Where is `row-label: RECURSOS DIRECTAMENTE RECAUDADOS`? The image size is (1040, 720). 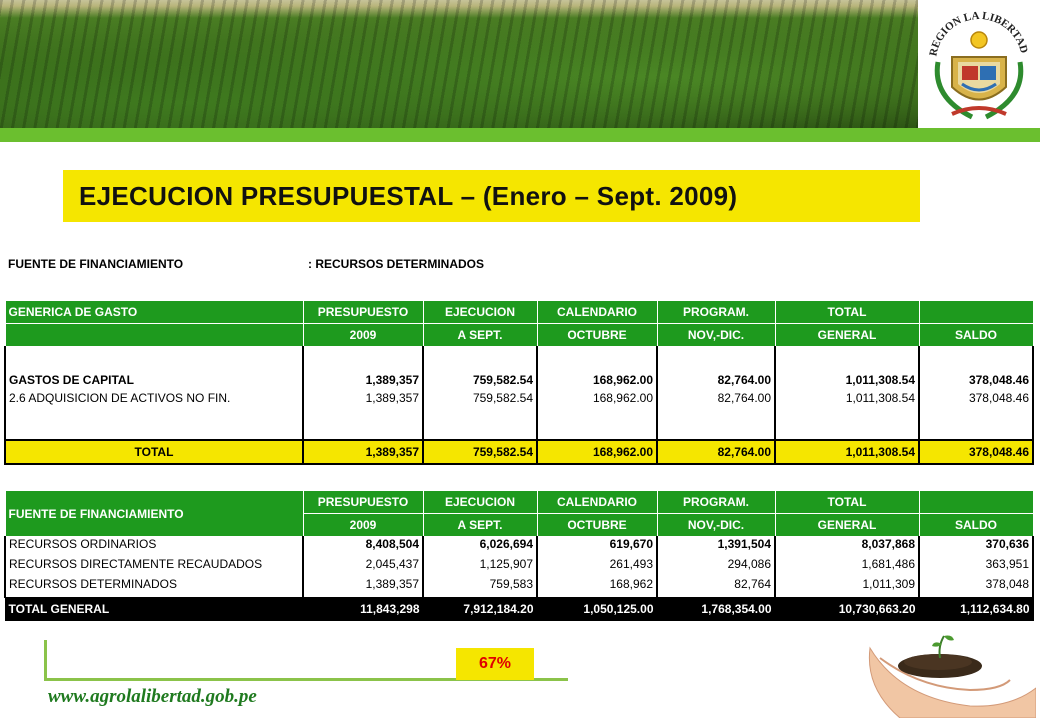
row-label: RECURSOS DIRECTAMENTE RECAUDADOS is located at coordinates (154, 567).